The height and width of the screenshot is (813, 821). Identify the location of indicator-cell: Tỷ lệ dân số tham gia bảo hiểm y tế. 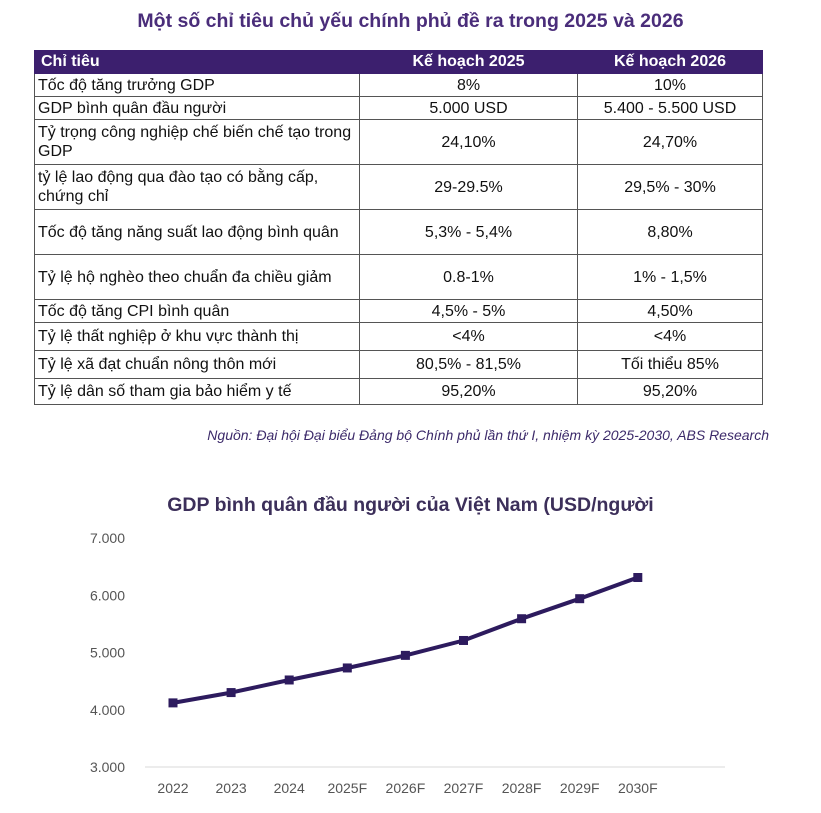
(197, 391).